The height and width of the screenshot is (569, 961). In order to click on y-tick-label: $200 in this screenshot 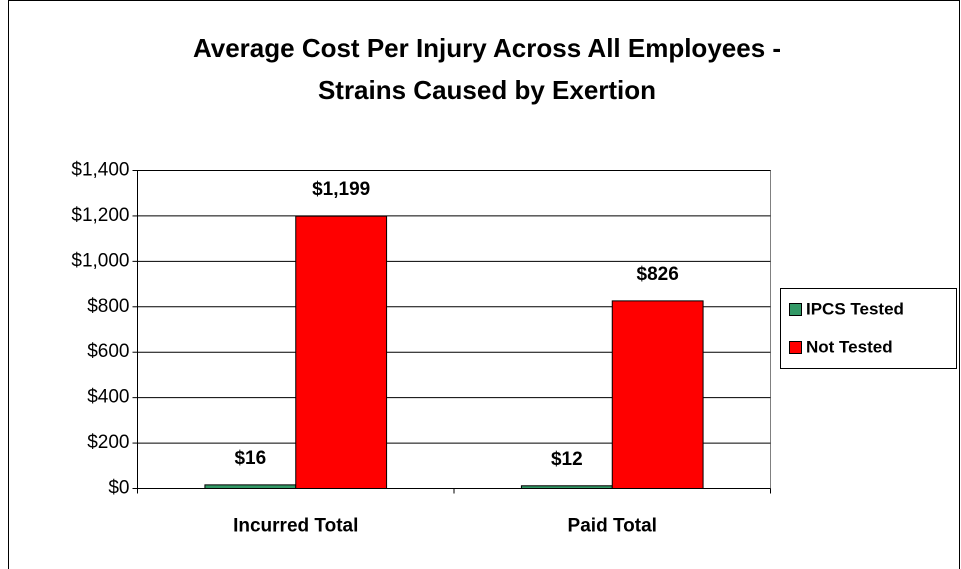, I will do `click(108, 442)`.